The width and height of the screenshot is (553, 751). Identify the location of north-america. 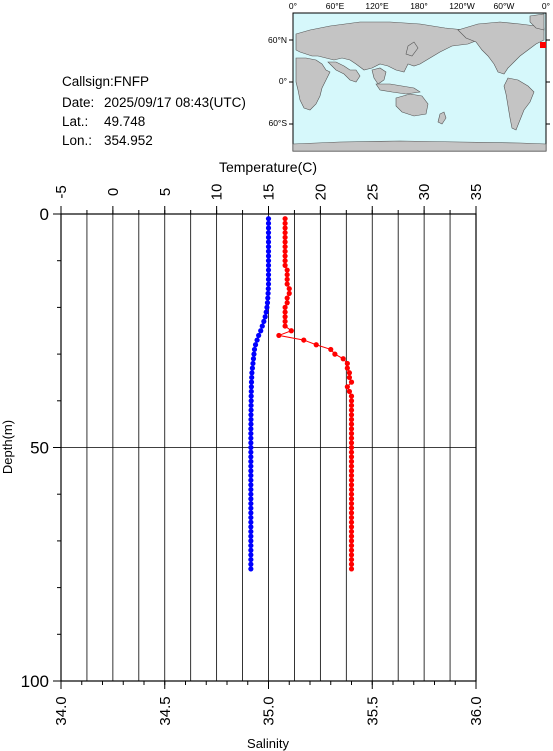
(501, 48).